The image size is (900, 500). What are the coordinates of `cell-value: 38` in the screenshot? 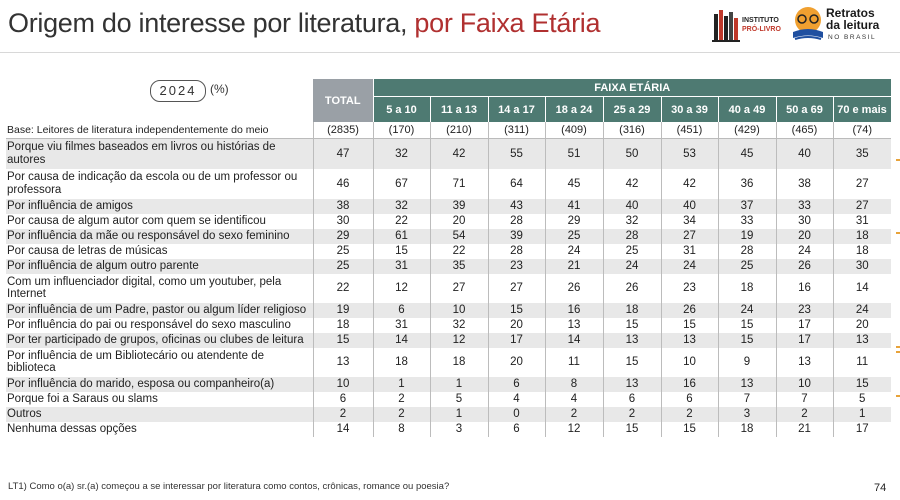 It's located at (804, 183).